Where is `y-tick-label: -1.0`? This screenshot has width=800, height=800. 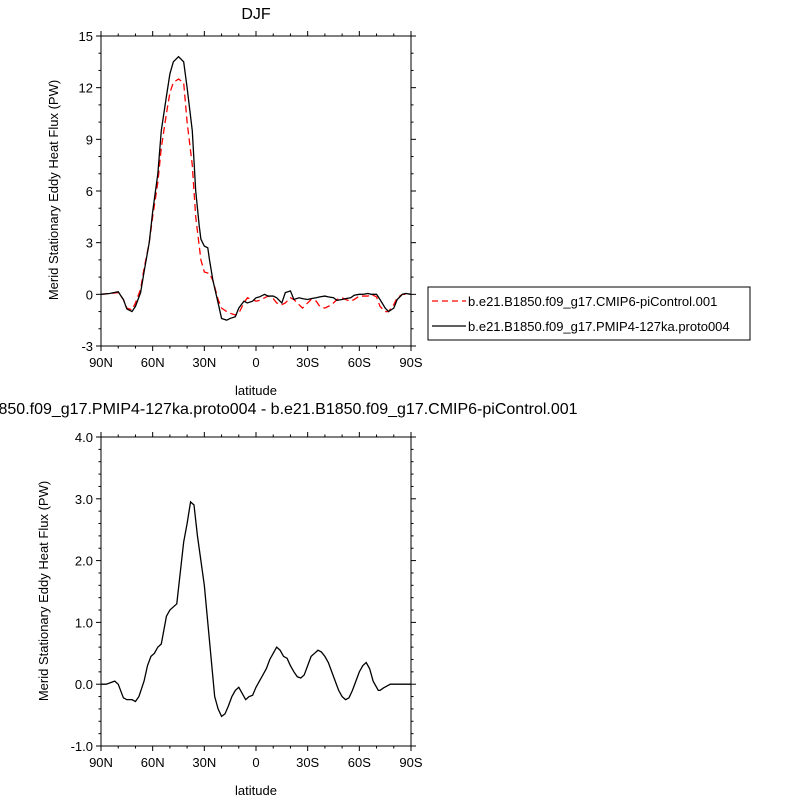
y-tick-label: -1.0 is located at coordinates (82, 746).